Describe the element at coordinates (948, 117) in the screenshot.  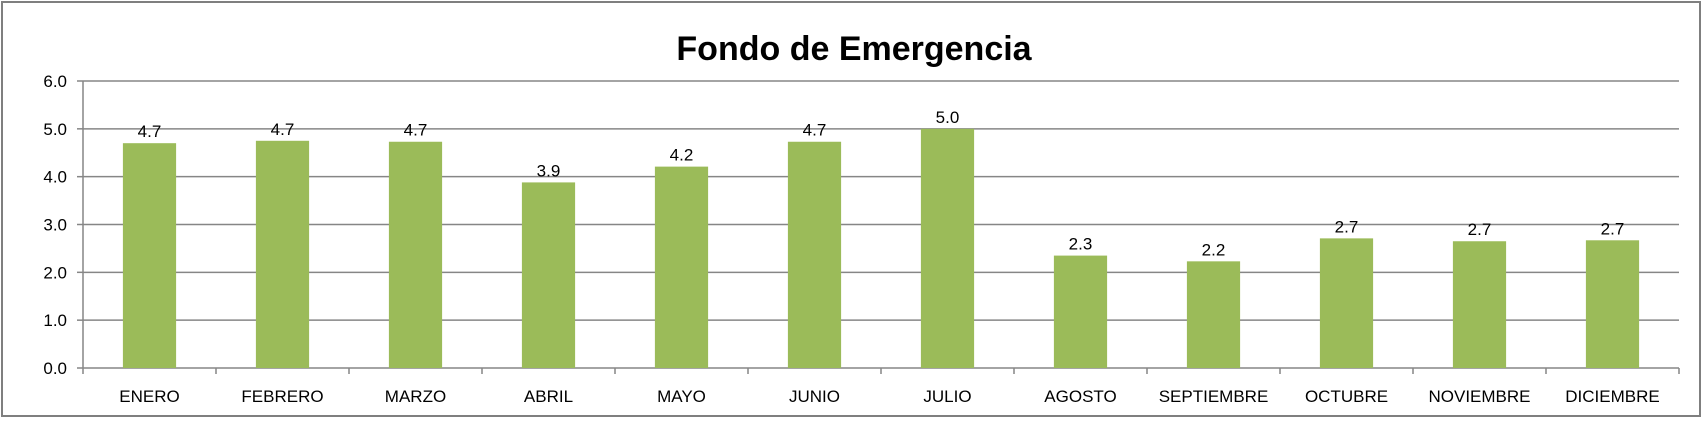
I see `data-label: 5.0` at that location.